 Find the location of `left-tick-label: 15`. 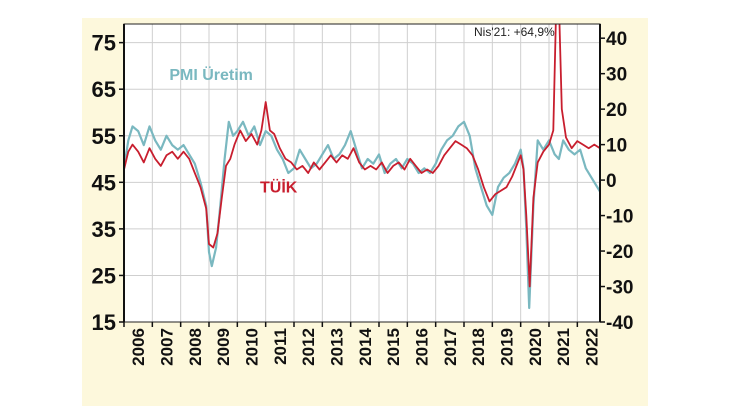

left-tick-label: 15 is located at coordinates (104, 322).